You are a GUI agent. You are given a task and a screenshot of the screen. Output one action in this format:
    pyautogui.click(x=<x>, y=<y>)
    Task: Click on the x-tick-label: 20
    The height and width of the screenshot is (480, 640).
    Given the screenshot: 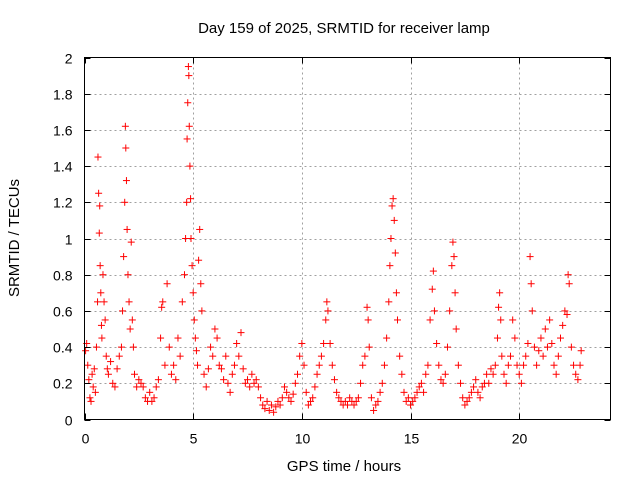 What is the action you would take?
    pyautogui.click(x=520, y=439)
    